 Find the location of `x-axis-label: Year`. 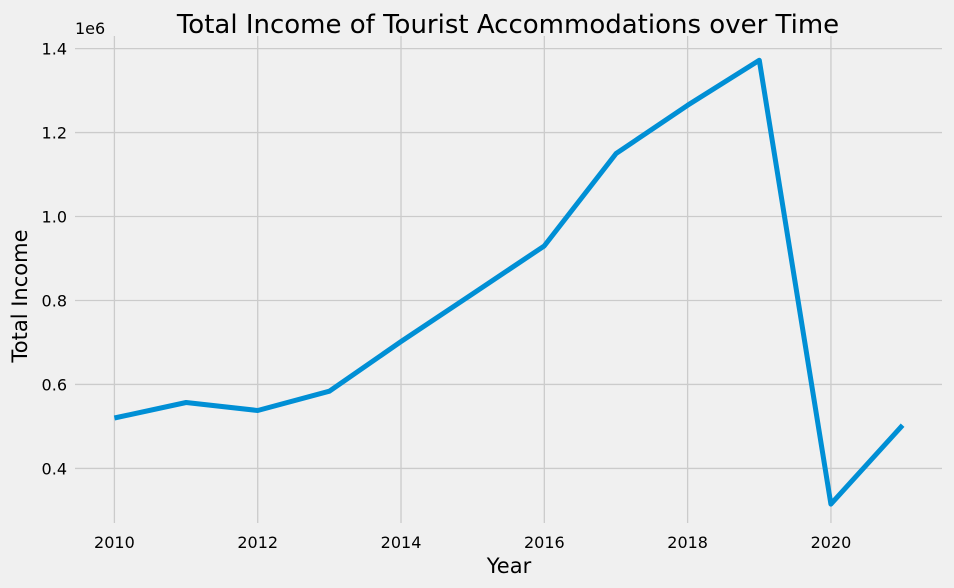

x-axis-label: Year is located at coordinates (509, 566).